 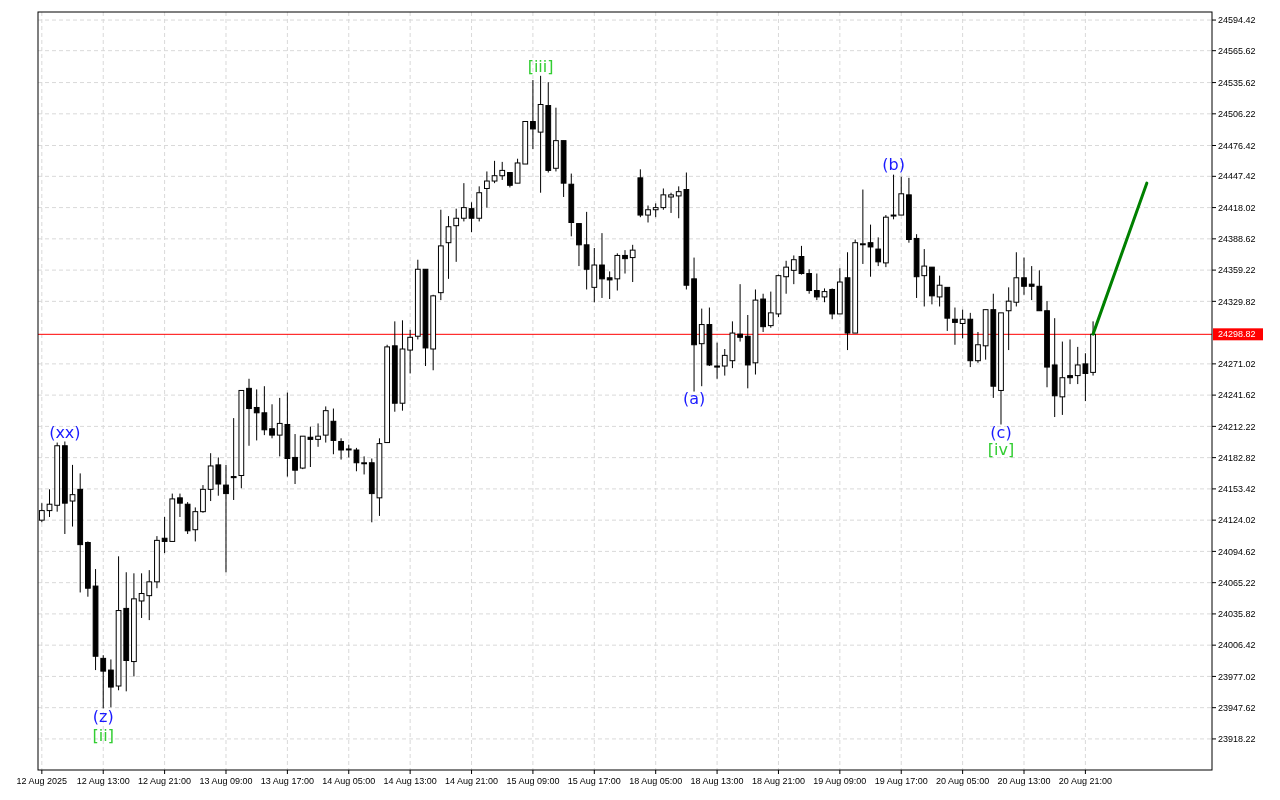 What do you see at coordinates (1237, 395) in the screenshot?
I see `y-tick-label: 24241.62` at bounding box center [1237, 395].